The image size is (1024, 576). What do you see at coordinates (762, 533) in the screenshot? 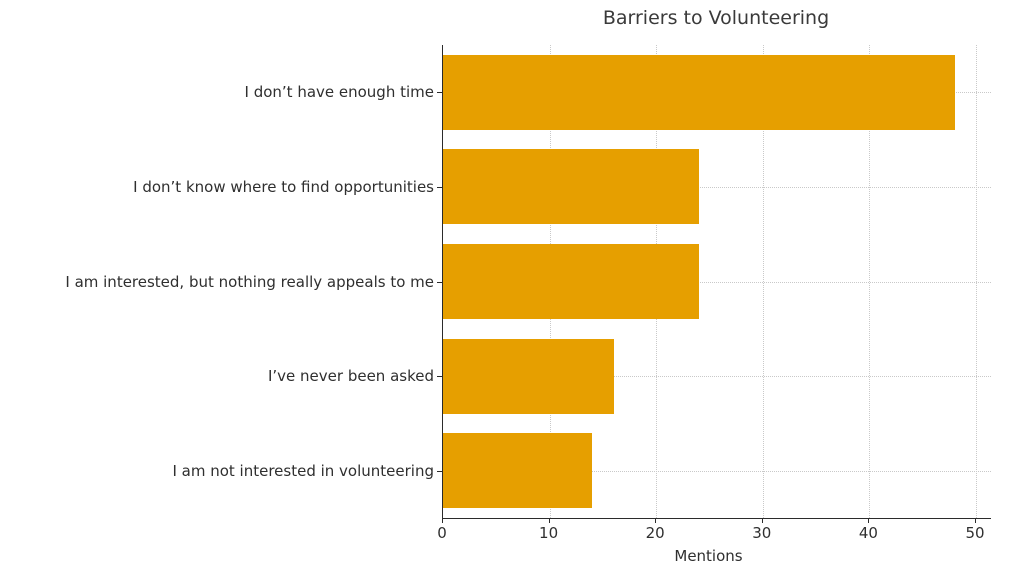
I see `x-tick-label: 30` at bounding box center [762, 533].